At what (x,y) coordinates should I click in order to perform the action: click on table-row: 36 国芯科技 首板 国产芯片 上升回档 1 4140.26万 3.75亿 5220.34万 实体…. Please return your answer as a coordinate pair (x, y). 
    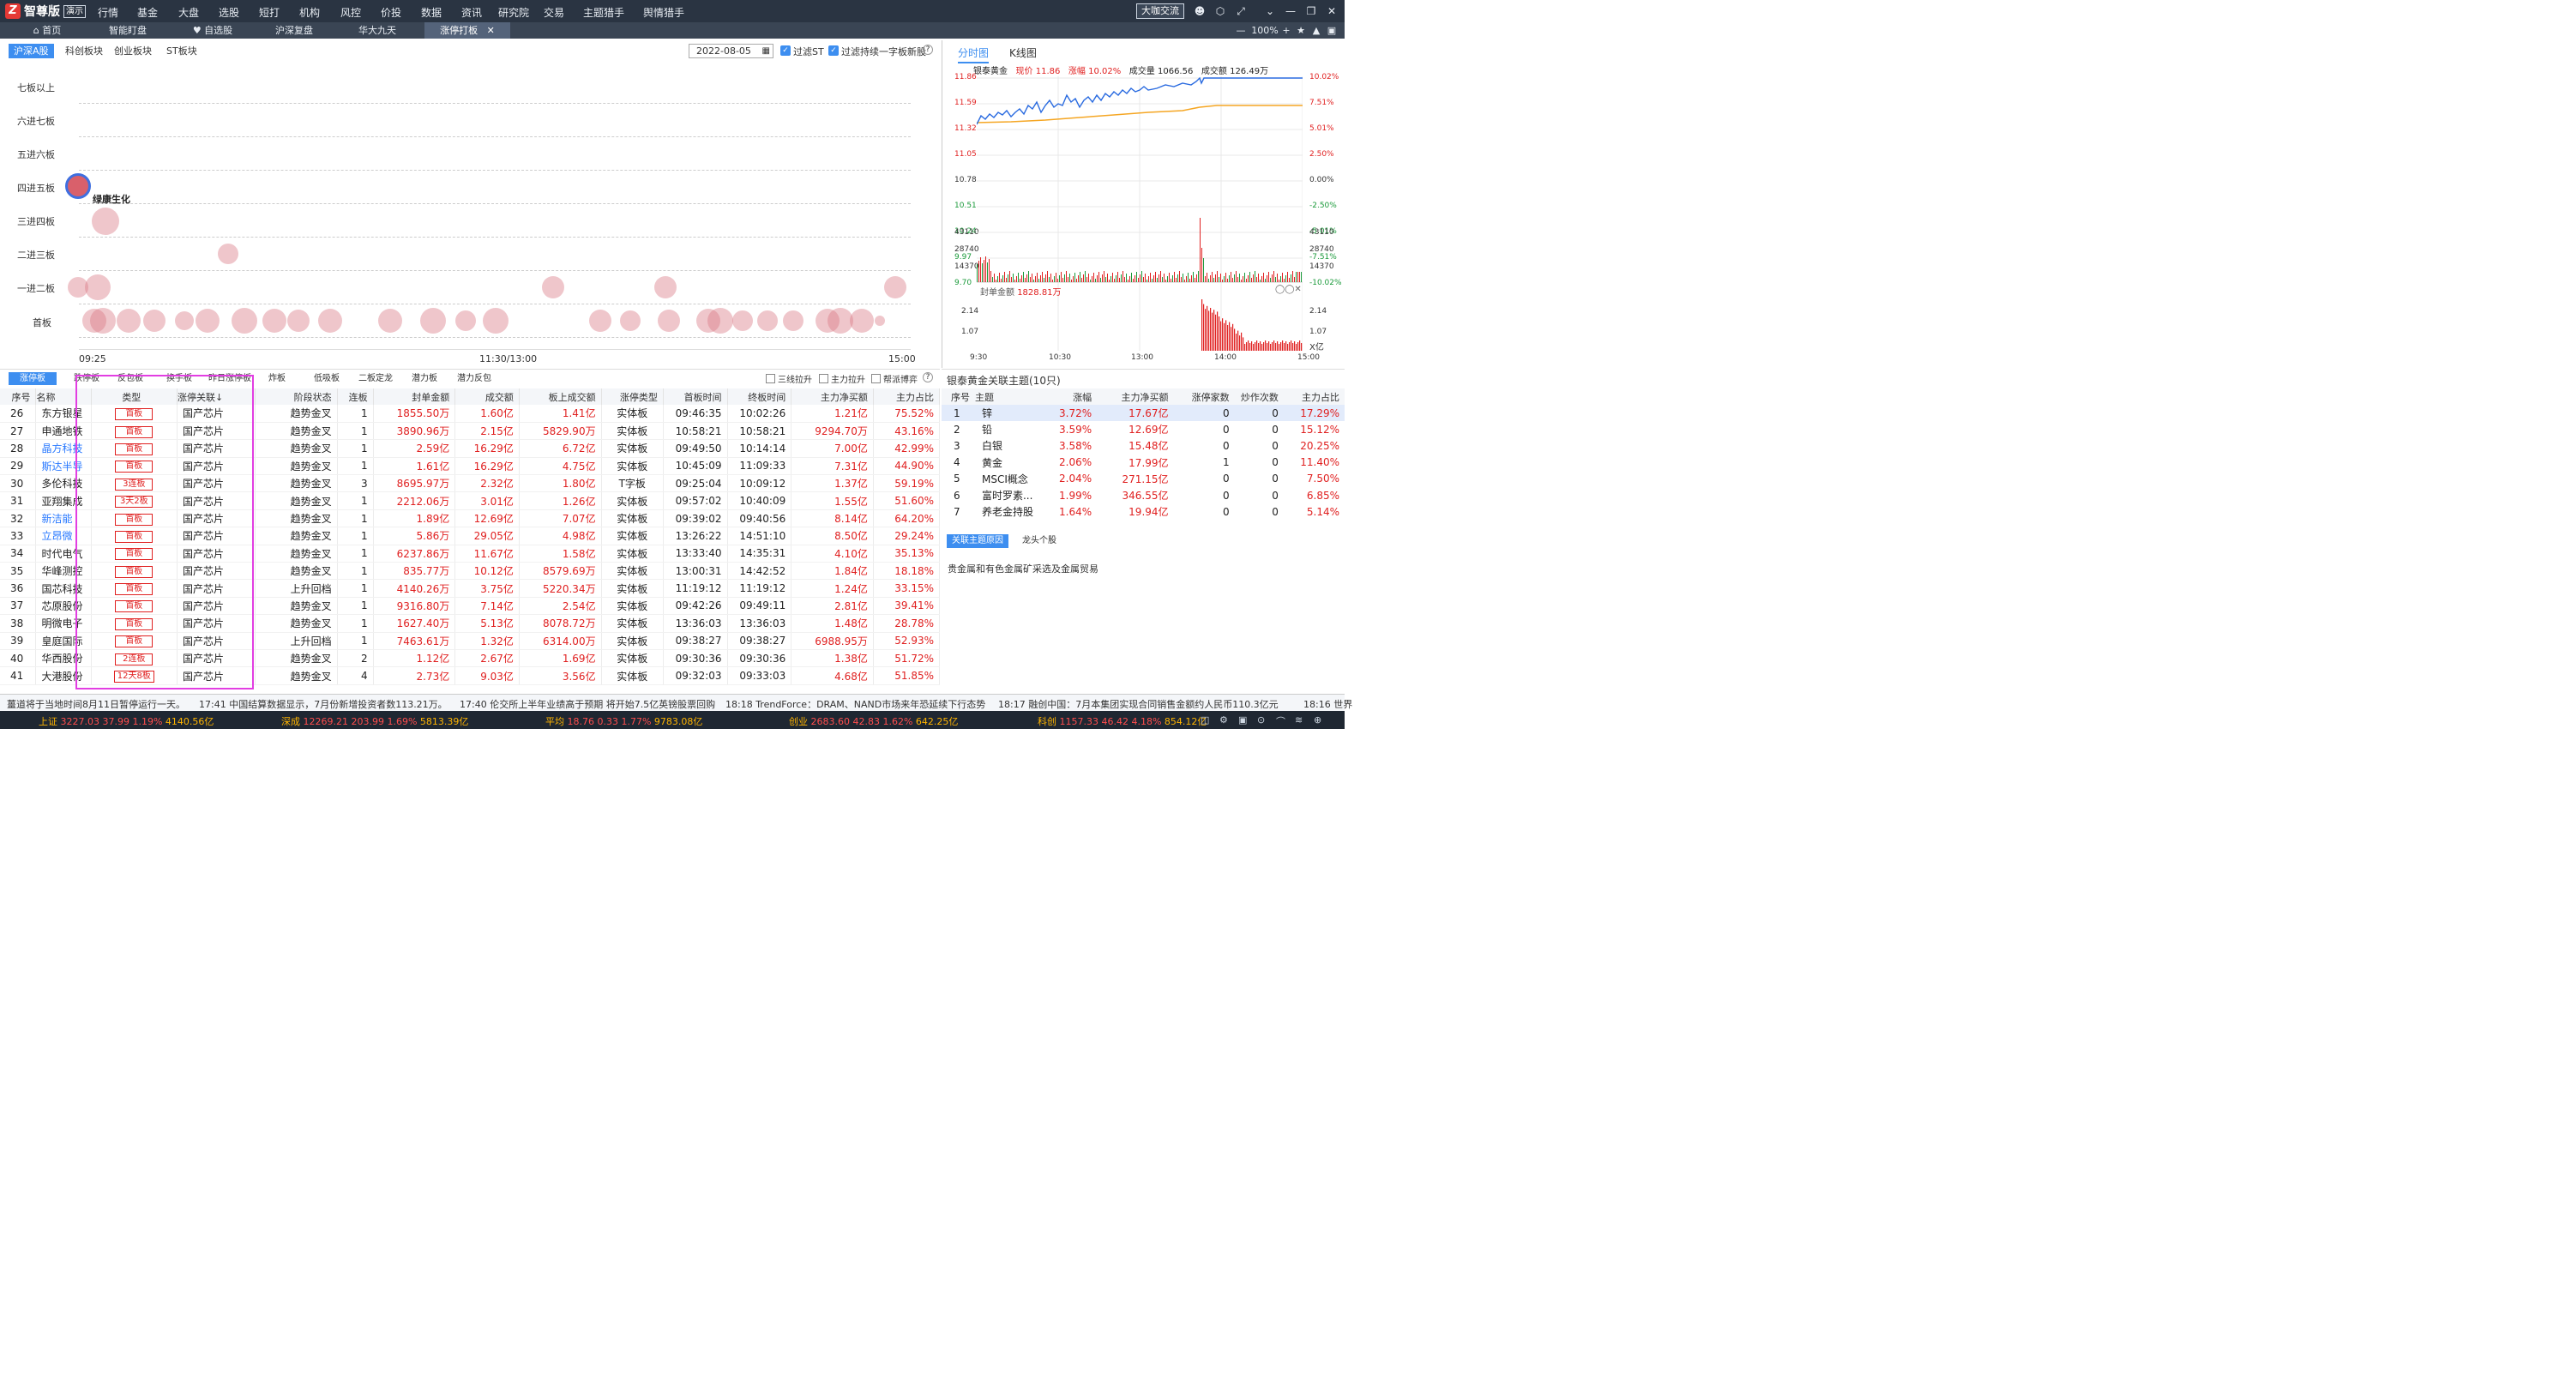
    Looking at the image, I should click on (470, 589).